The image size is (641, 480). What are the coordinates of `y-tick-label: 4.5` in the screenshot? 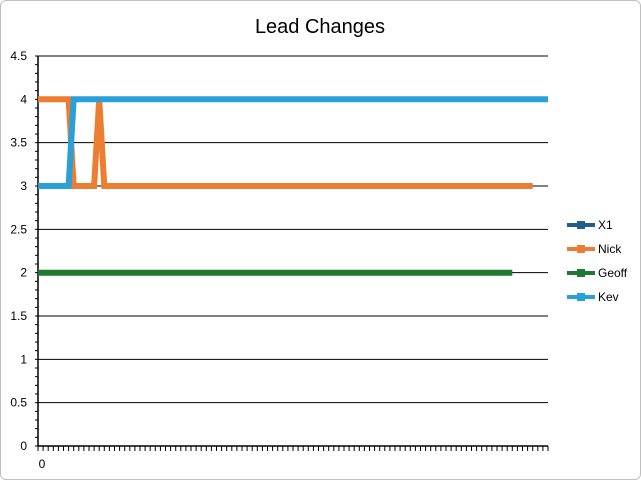 It's located at (18, 56).